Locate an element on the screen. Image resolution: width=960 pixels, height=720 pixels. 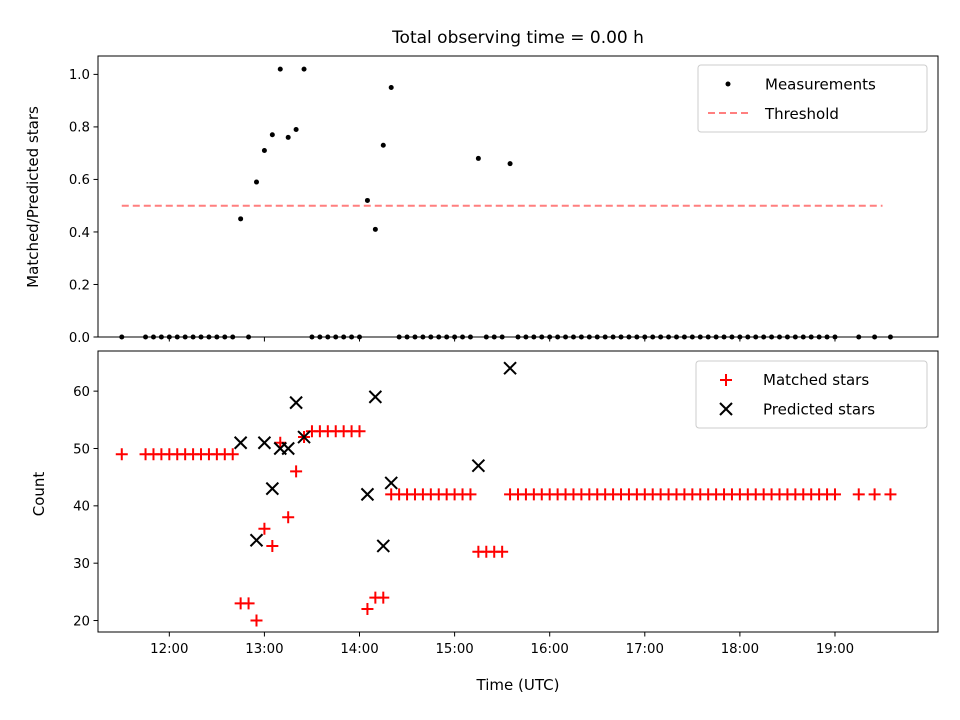
bottom-x-tick-label: 16:00 is located at coordinates (550, 649).